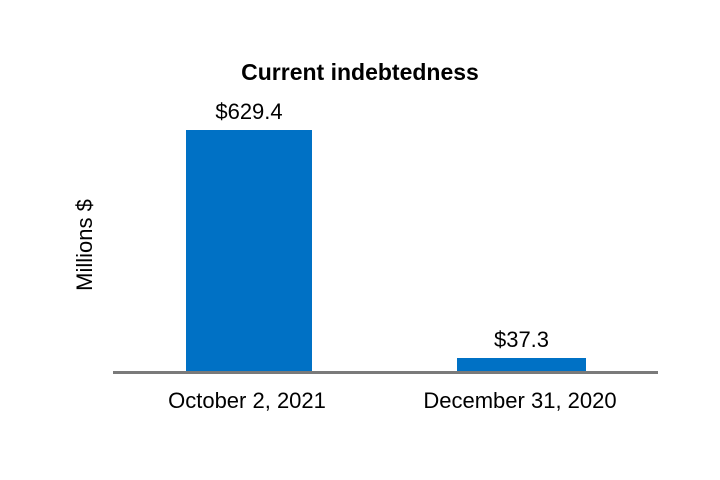 The height and width of the screenshot is (480, 720). What do you see at coordinates (521, 365) in the screenshot?
I see `bar-december-31-2020` at bounding box center [521, 365].